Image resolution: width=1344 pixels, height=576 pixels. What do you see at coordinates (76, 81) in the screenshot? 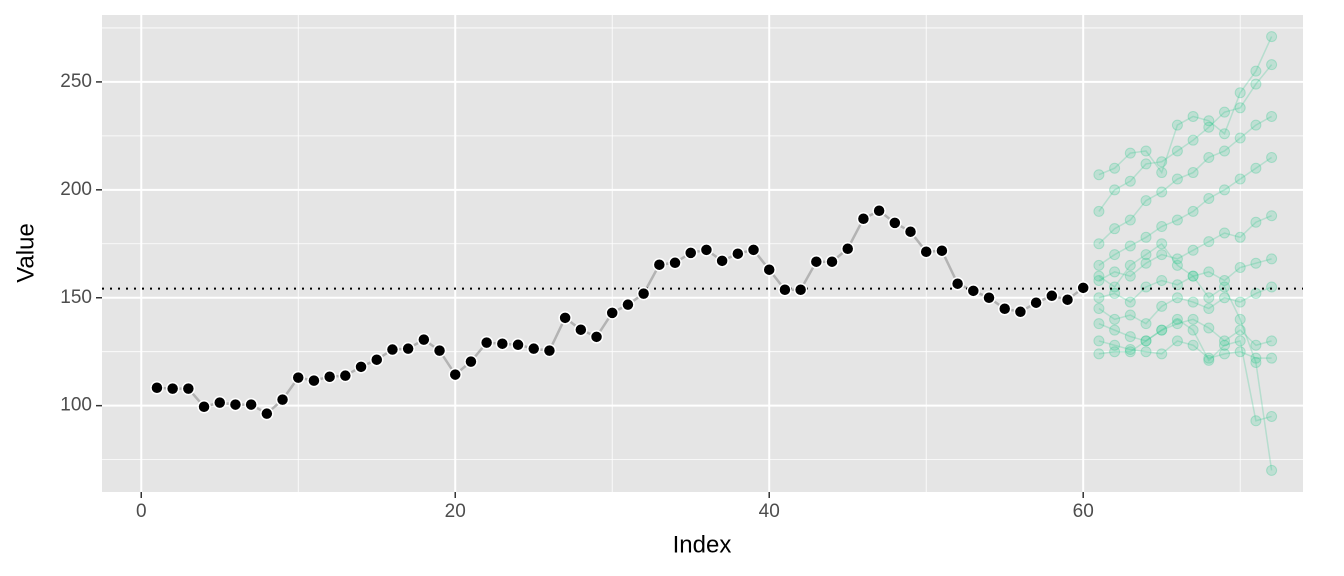
I see `y-tick-label: 250` at bounding box center [76, 81].